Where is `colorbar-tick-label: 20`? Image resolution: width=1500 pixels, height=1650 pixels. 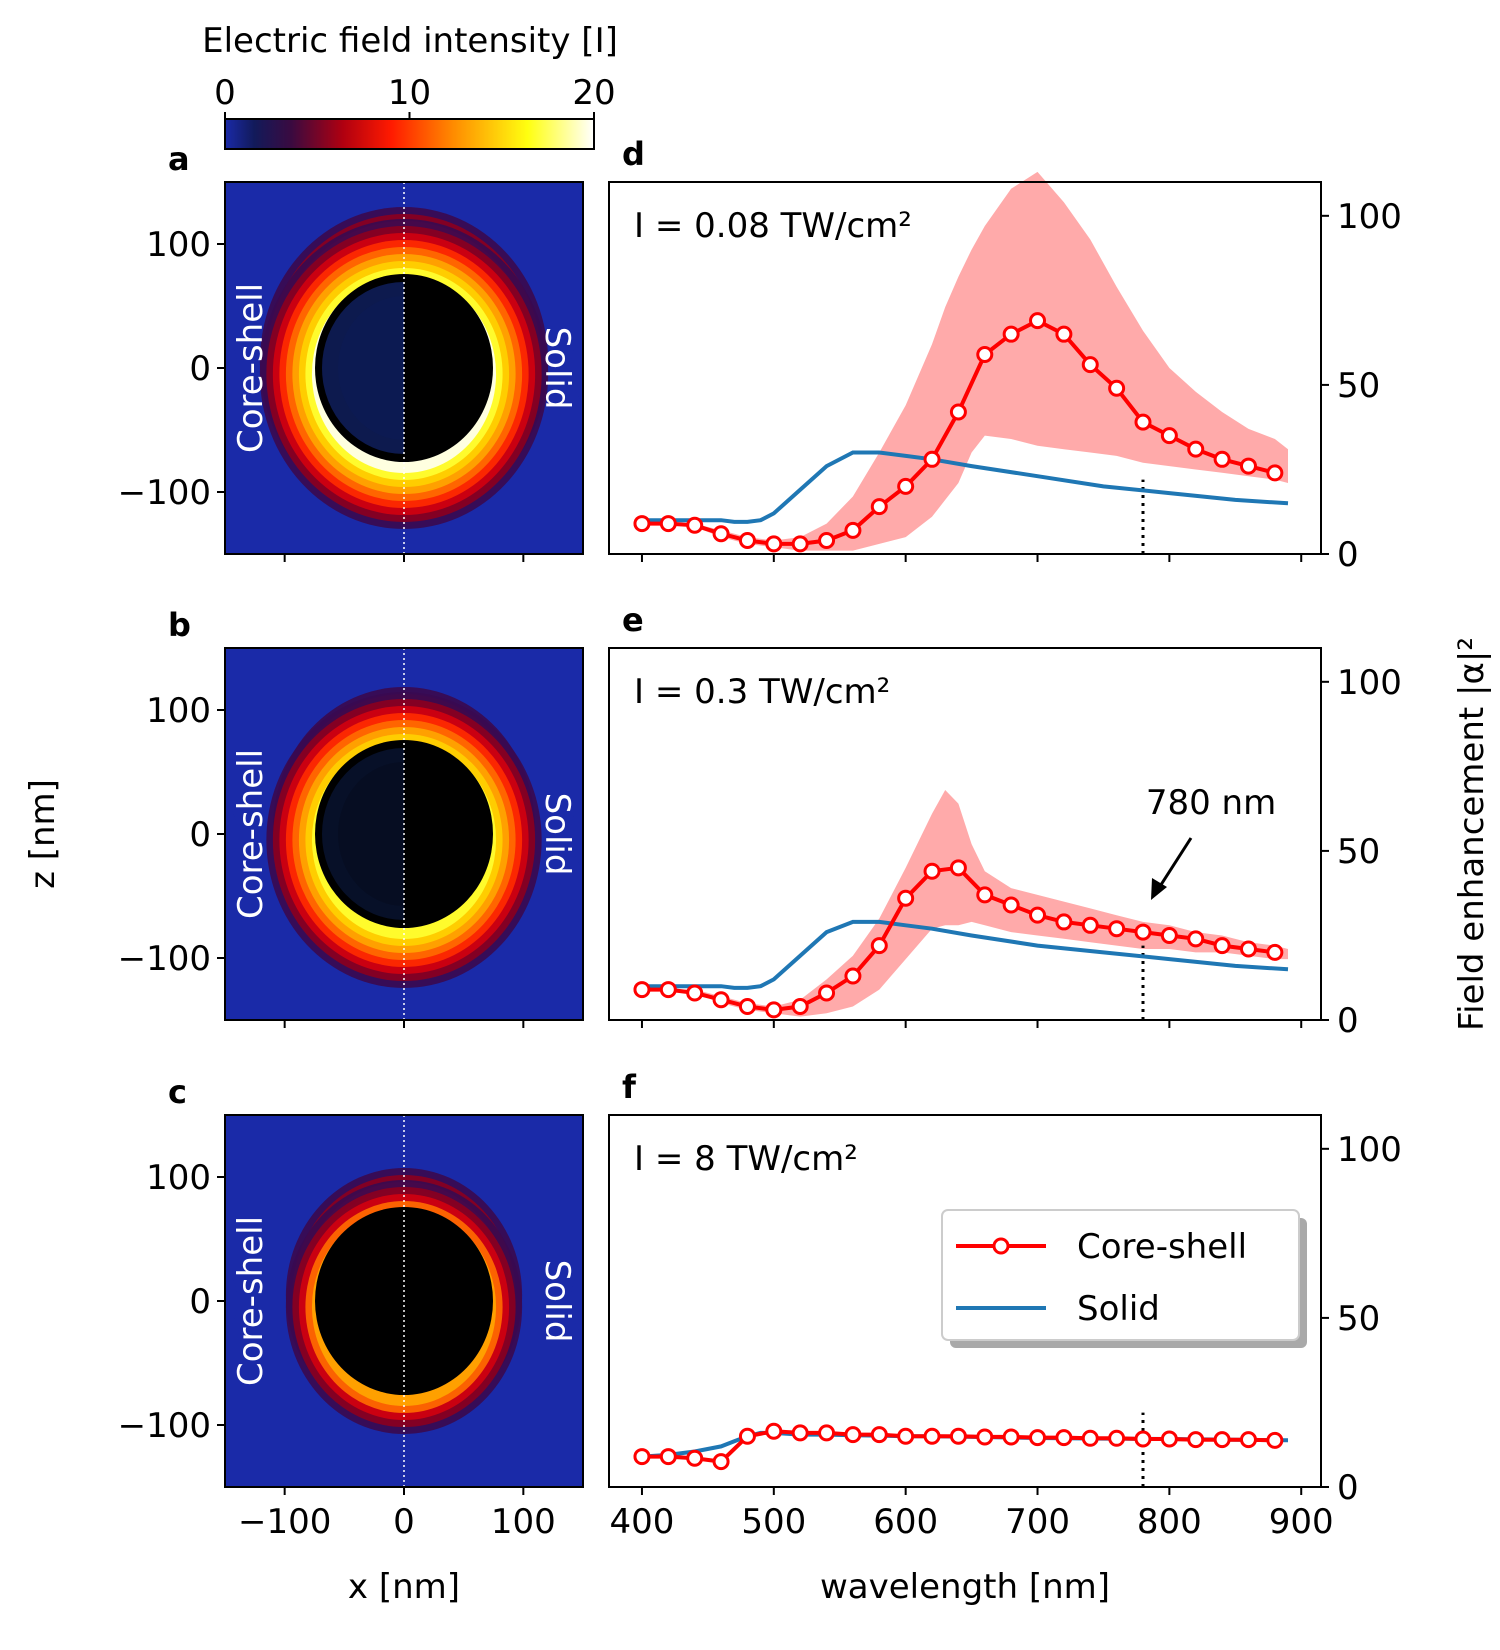 colorbar-tick-label: 20 is located at coordinates (593, 93).